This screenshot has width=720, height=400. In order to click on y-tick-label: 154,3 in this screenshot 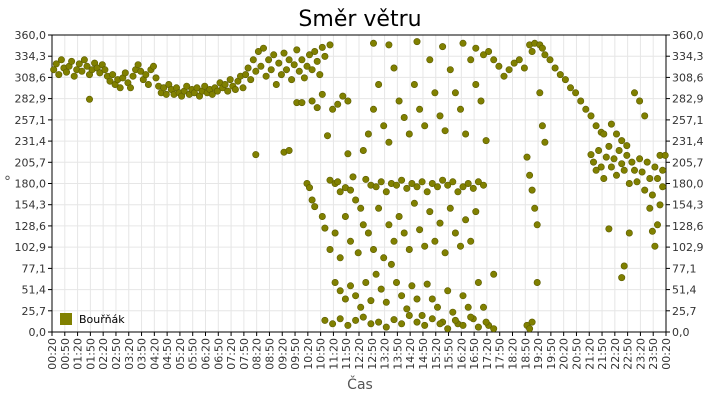, I will do `click(688, 205)`.